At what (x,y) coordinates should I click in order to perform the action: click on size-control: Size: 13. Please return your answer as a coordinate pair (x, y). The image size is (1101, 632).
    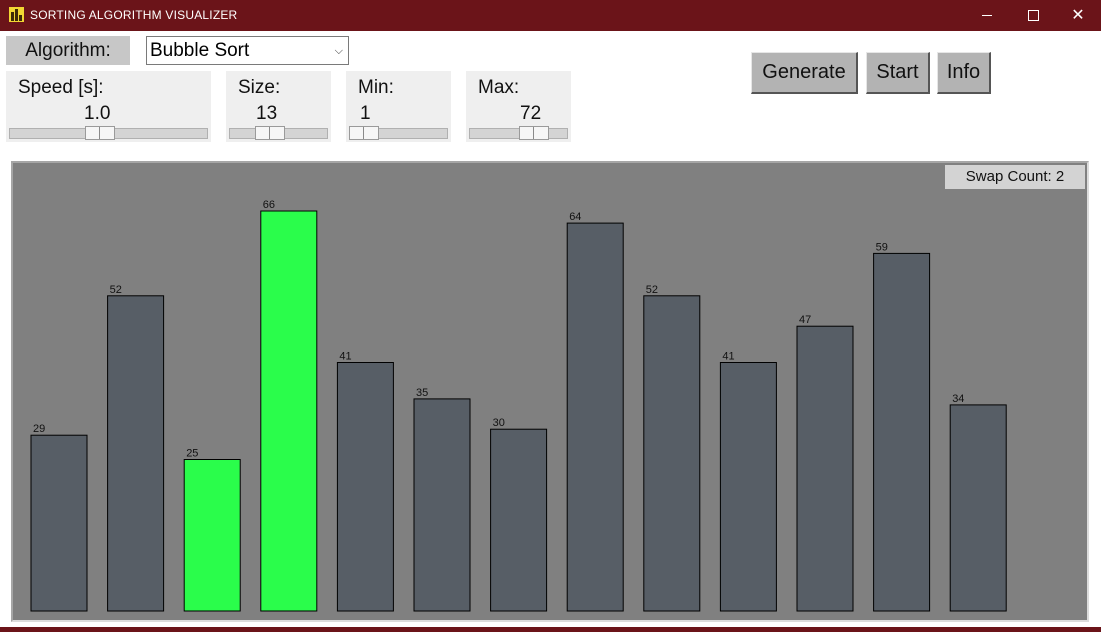
    Looking at the image, I should click on (278, 106).